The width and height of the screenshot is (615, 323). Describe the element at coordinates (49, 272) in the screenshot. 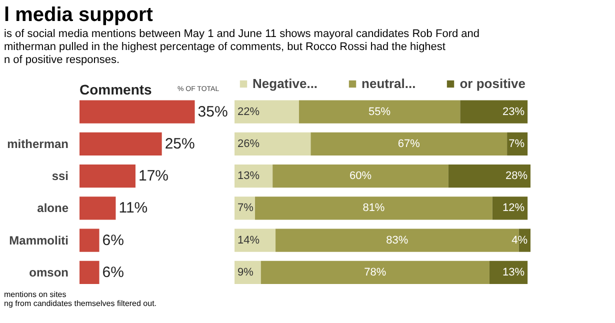

I see `y-tick-label: omson` at that location.